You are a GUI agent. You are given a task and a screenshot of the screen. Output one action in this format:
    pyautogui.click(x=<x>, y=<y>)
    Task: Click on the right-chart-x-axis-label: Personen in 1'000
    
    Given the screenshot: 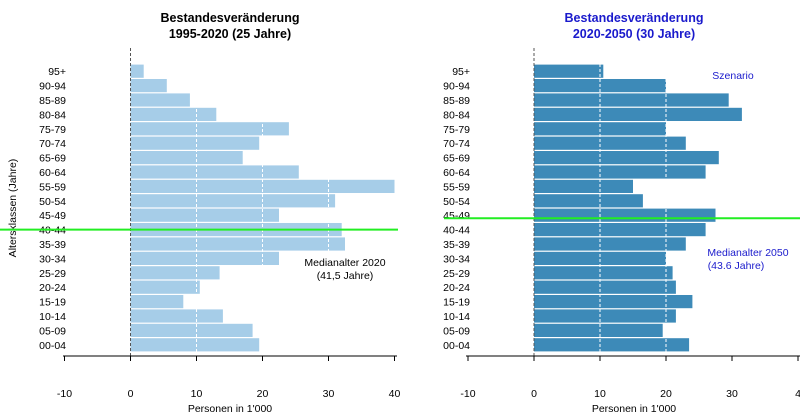 What is the action you would take?
    pyautogui.click(x=634, y=409)
    